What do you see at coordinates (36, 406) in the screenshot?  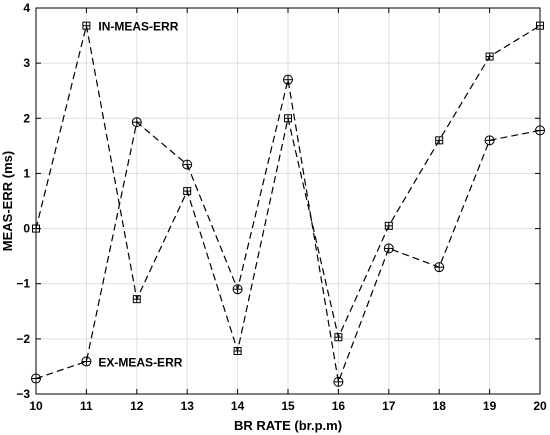 I see `x-tick-label: 10` at bounding box center [36, 406].